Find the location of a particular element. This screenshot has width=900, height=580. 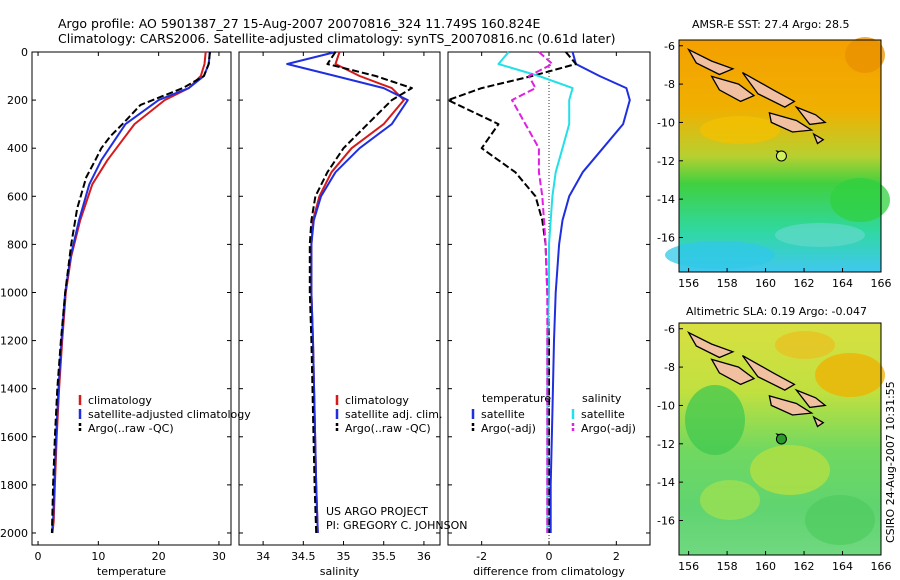

sla-map-xtick-label: 164 is located at coordinates (842, 566).